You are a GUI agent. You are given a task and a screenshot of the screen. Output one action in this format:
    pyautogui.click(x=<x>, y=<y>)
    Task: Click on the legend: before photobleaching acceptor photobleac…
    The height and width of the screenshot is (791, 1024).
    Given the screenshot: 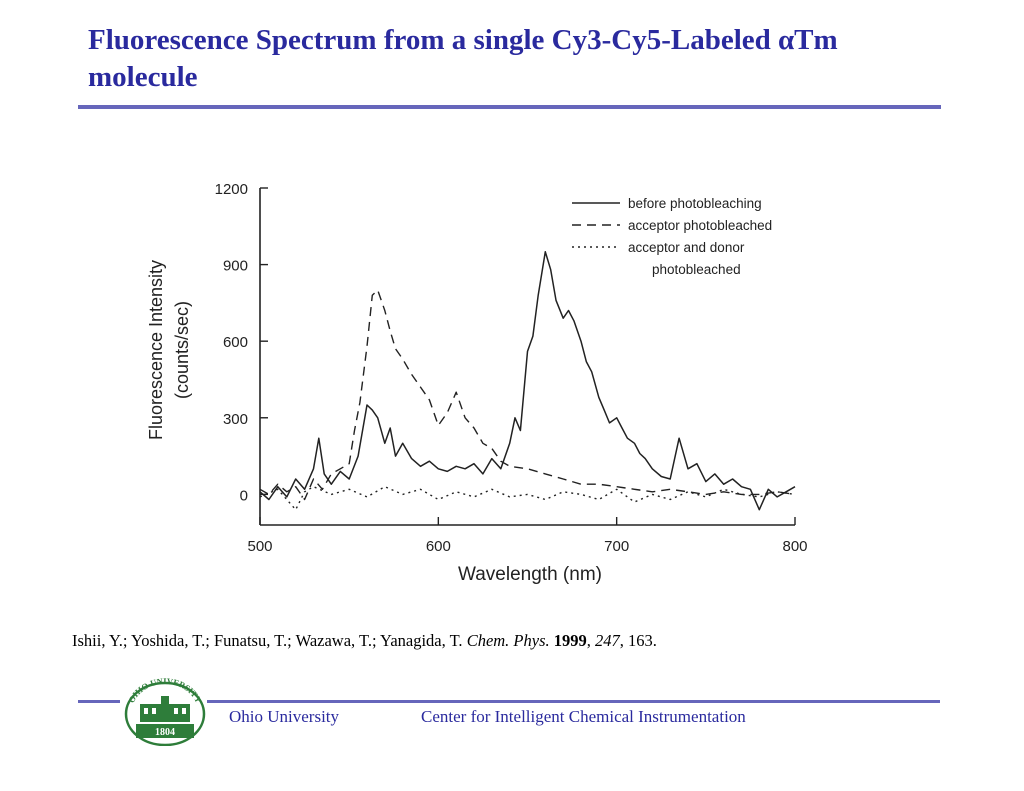 What is the action you would take?
    pyautogui.click(x=672, y=236)
    